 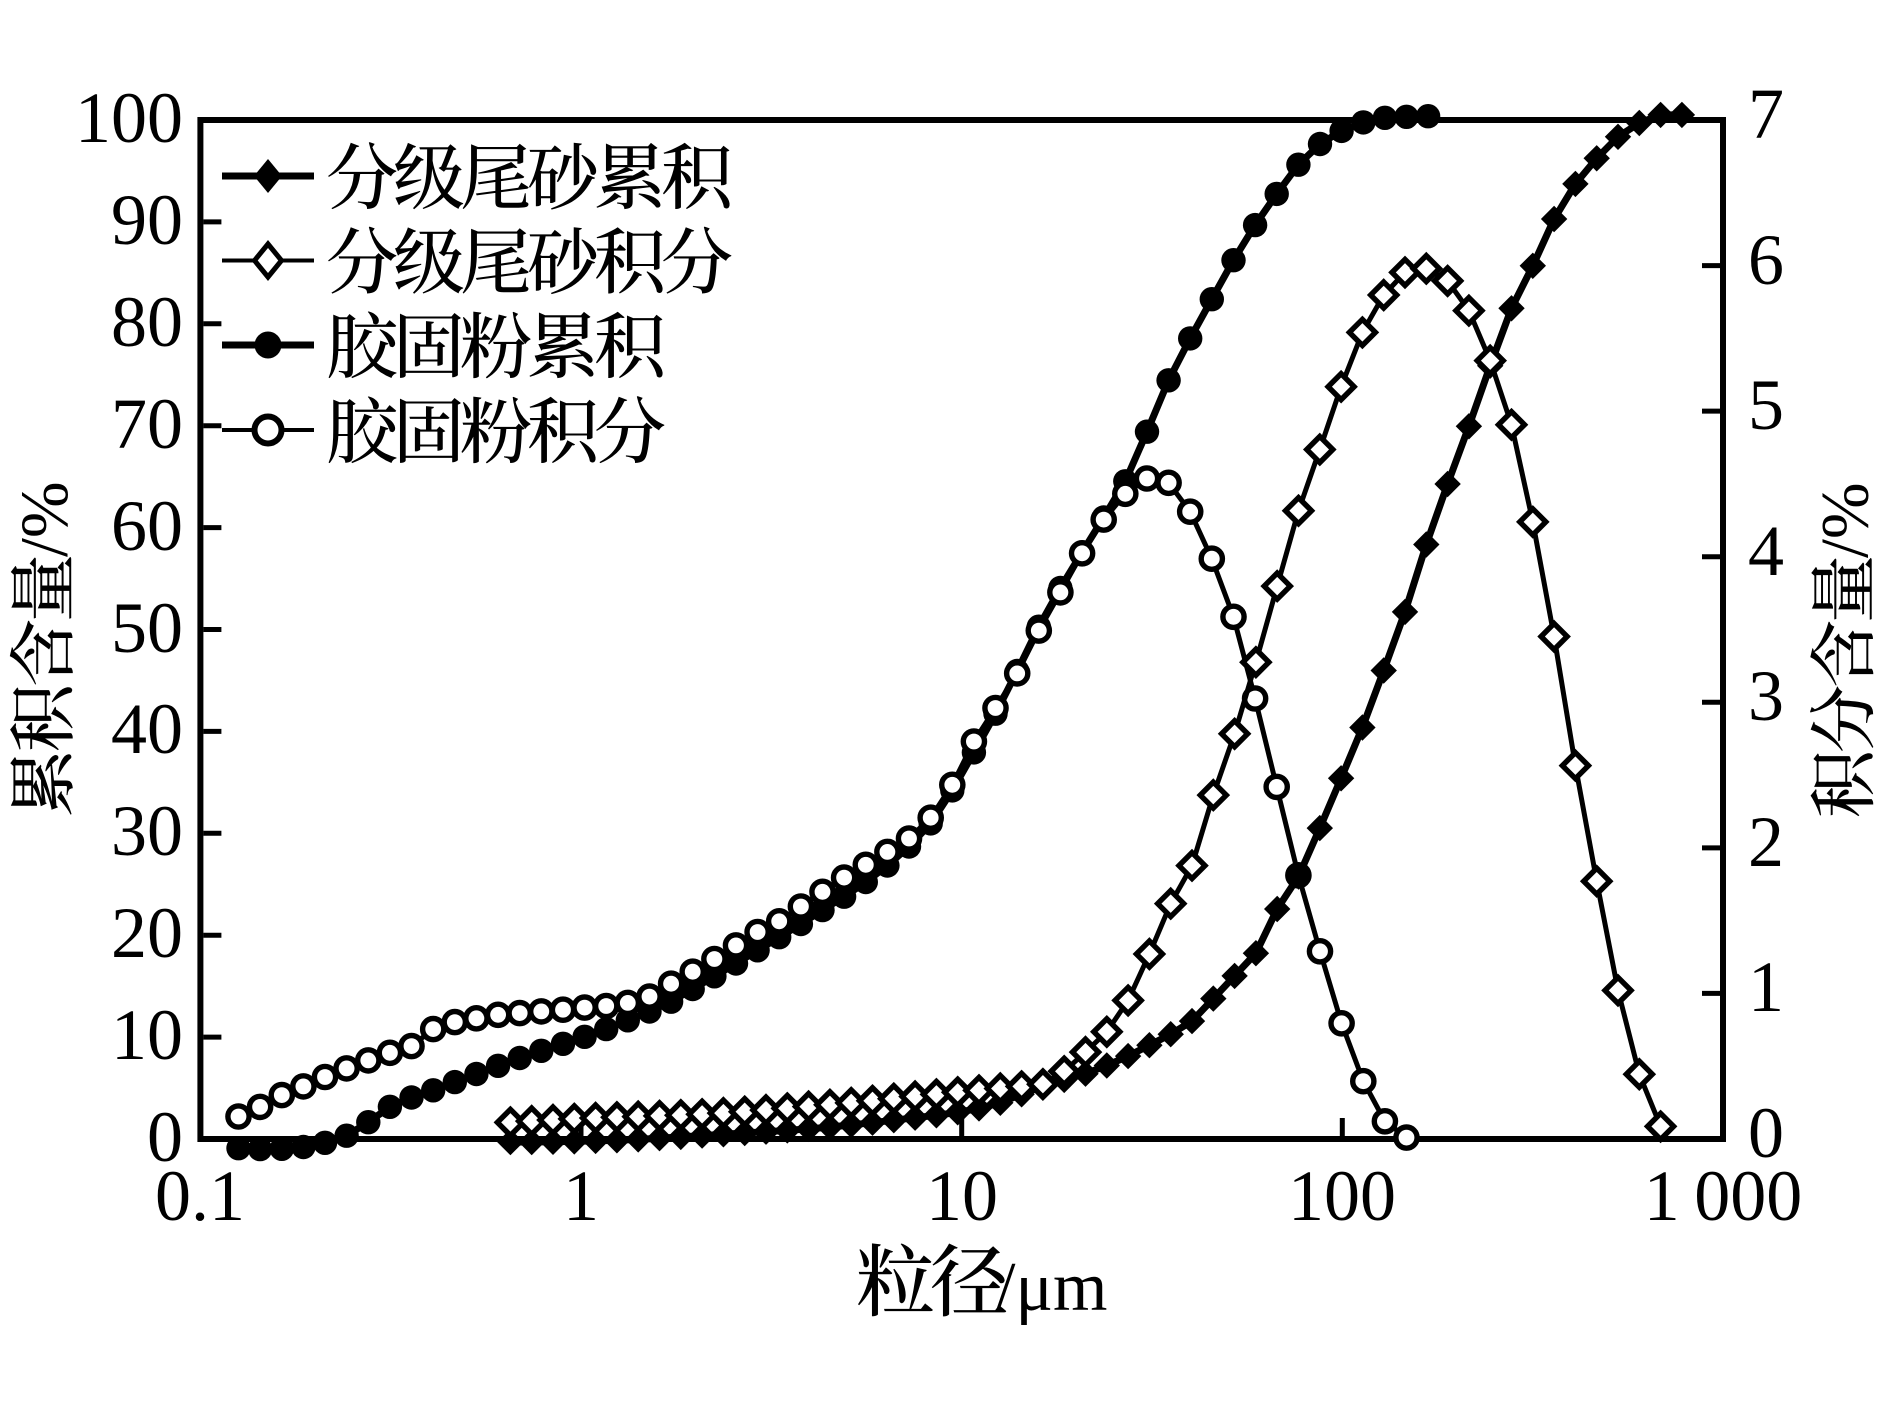 What do you see at coordinates (1723, 1196) in the screenshot?
I see `svg-text: 1 000` at bounding box center [1723, 1196].